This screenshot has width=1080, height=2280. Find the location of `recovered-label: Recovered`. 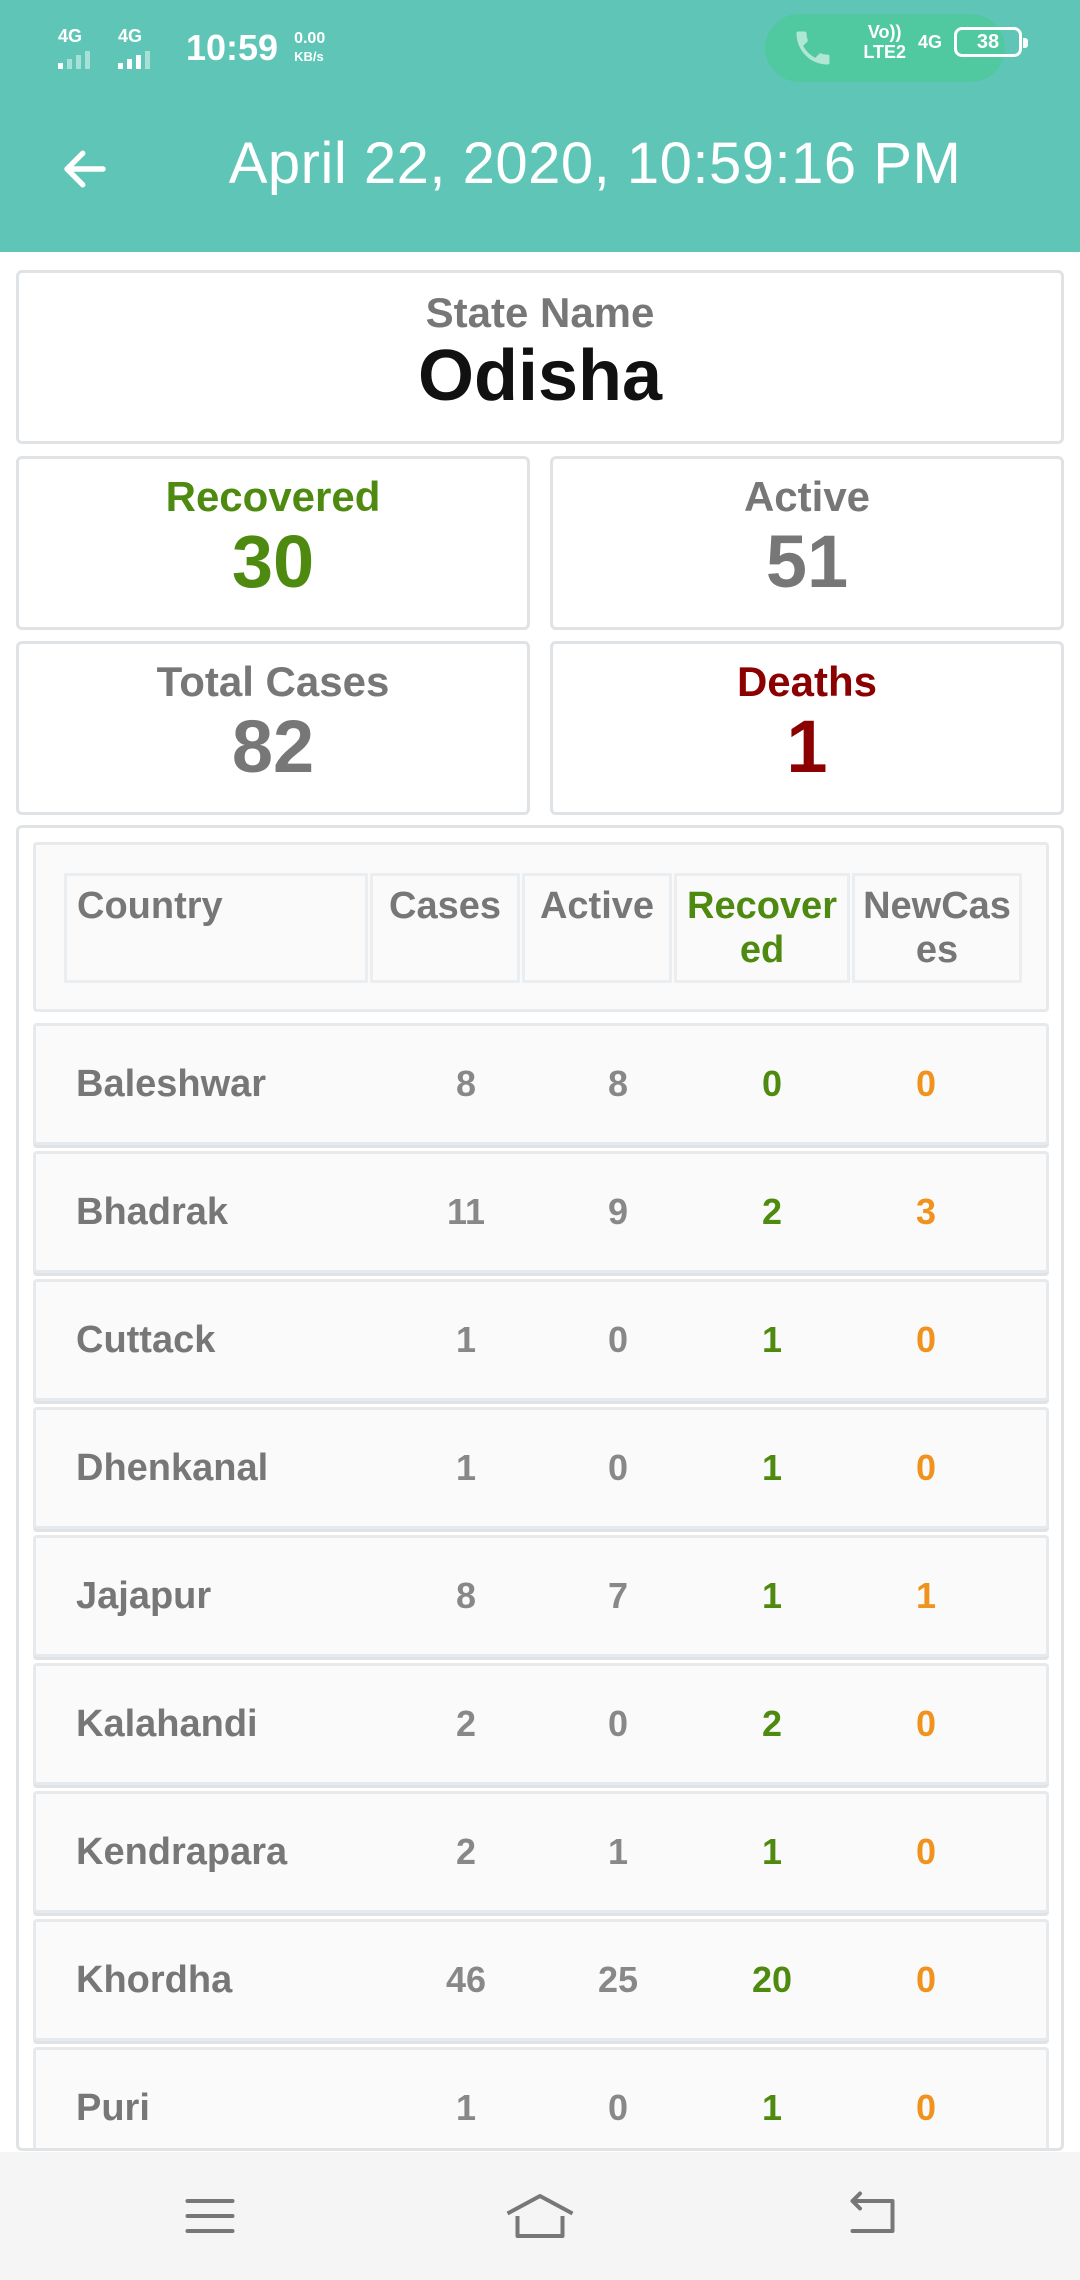

recovered-label: Recovered is located at coordinates (273, 496).